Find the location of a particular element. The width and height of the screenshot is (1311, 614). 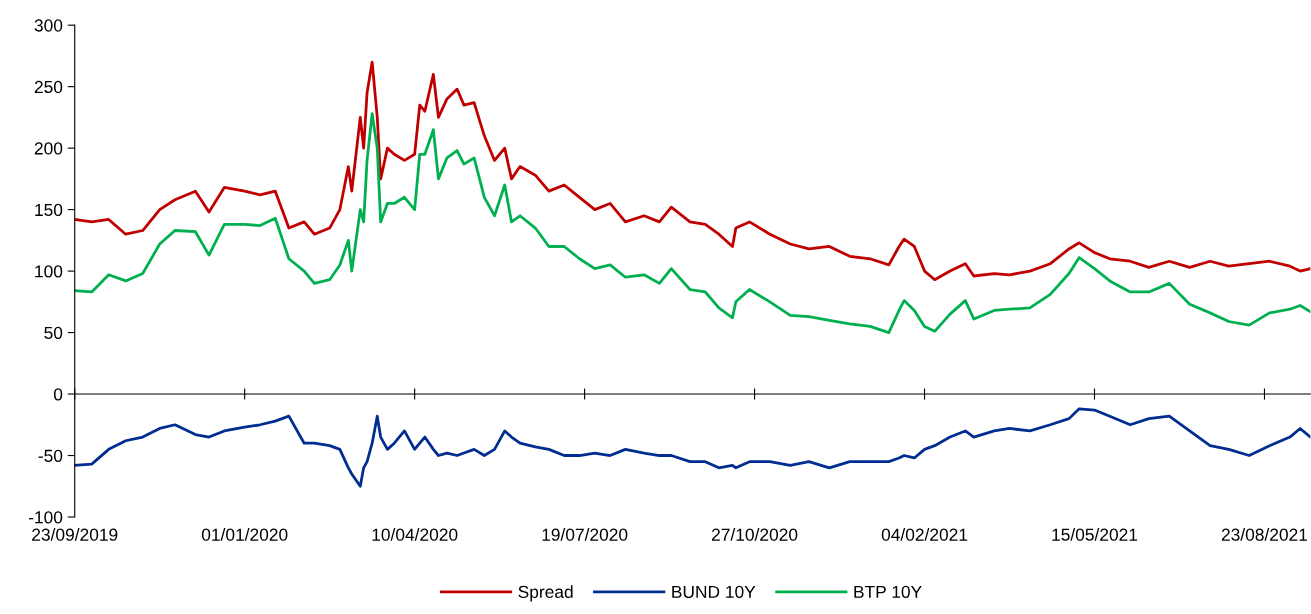

y-tick-label: -100 is located at coordinates (45, 517).